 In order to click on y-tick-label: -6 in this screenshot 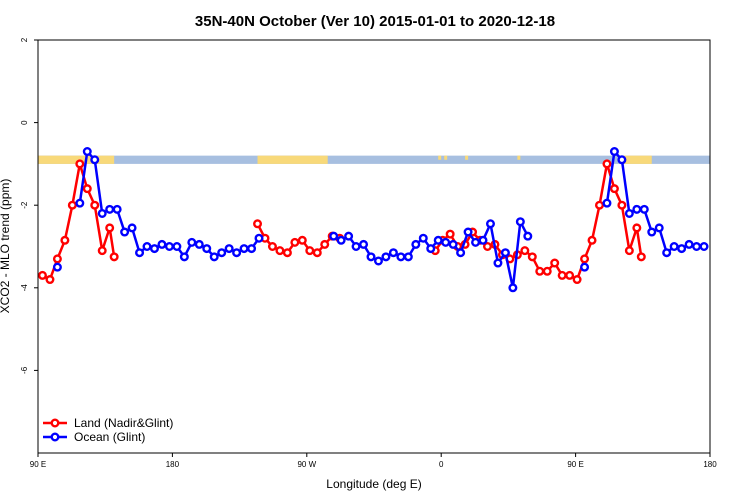, I will do `click(24, 370)`.